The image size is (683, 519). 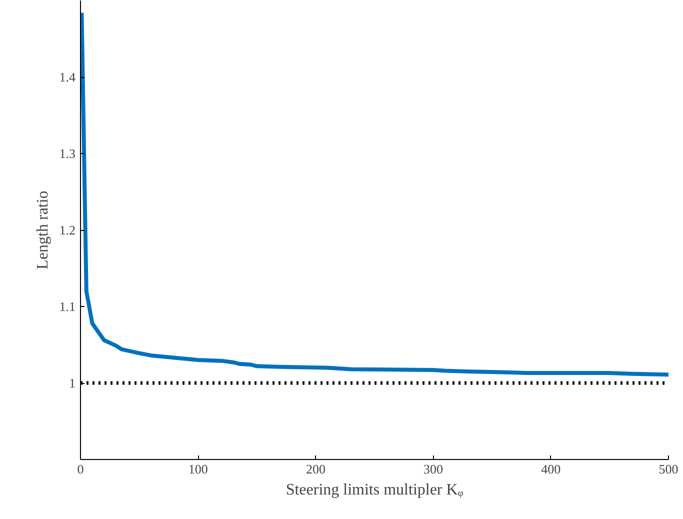 What do you see at coordinates (668, 469) in the screenshot?
I see `x-tick-label: 500` at bounding box center [668, 469].